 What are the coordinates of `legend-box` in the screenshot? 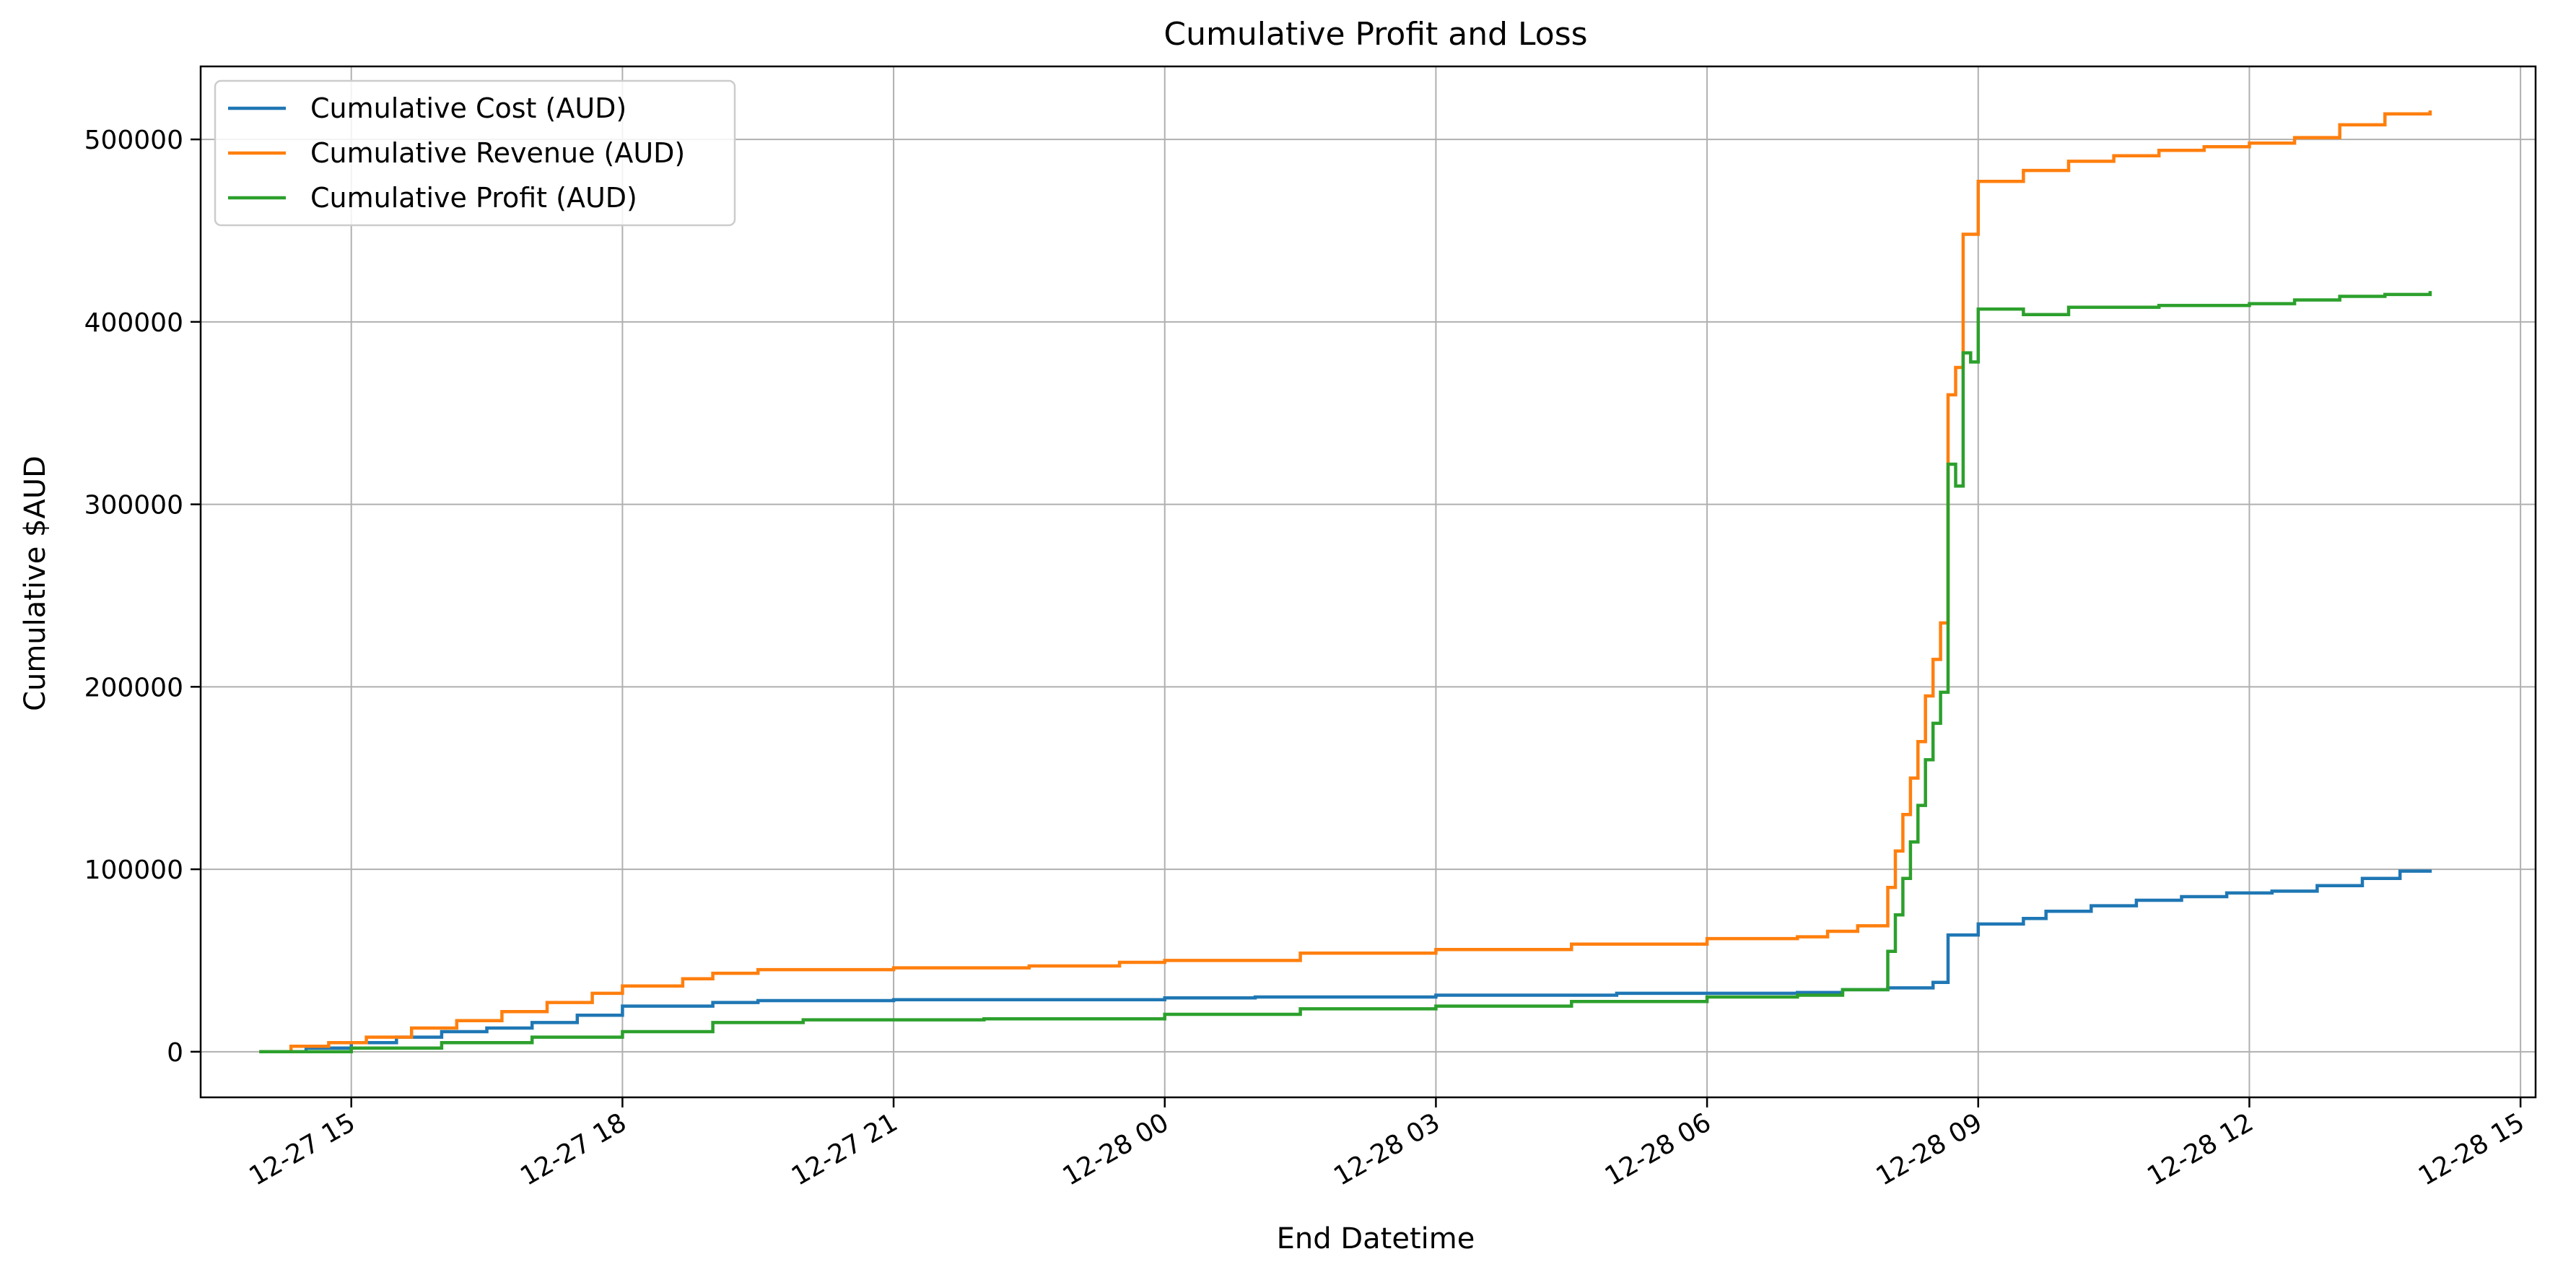 It's located at (475, 153).